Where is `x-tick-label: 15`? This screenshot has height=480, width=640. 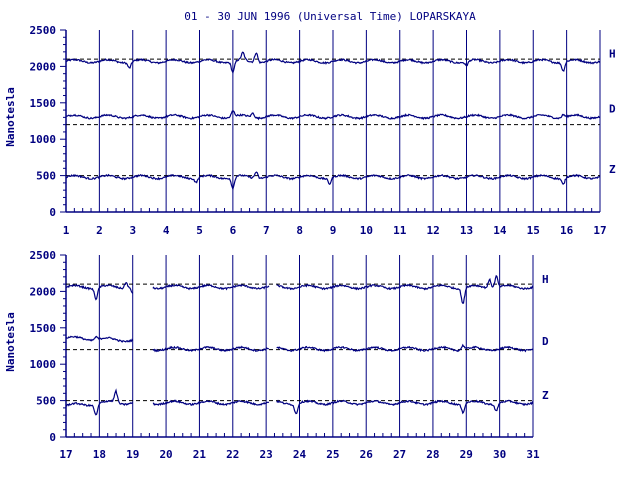
x-tick-label: 15 is located at coordinates (533, 230).